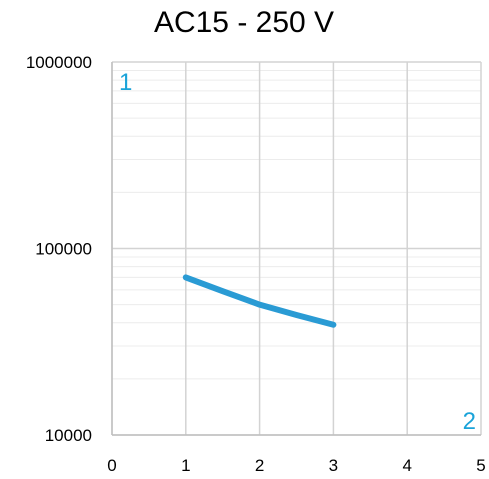 This screenshot has width=489, height=479. What do you see at coordinates (244, 22) in the screenshot?
I see `chart-title: AC15 - 250 V` at bounding box center [244, 22].